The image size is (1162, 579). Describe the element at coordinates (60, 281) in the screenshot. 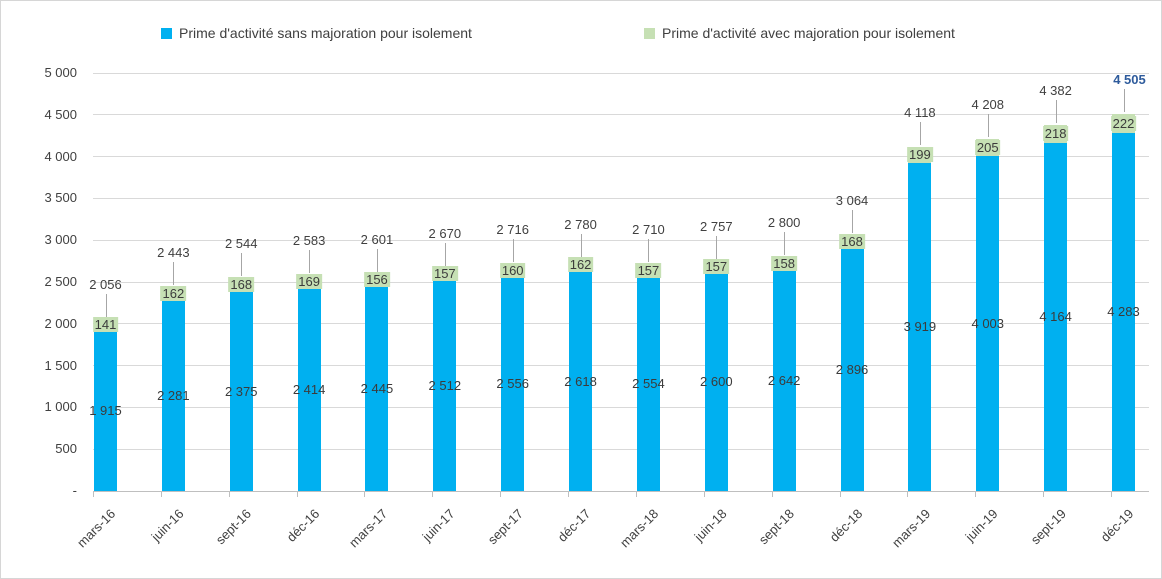

I see `y-axis-tick-label: 2 500` at that location.